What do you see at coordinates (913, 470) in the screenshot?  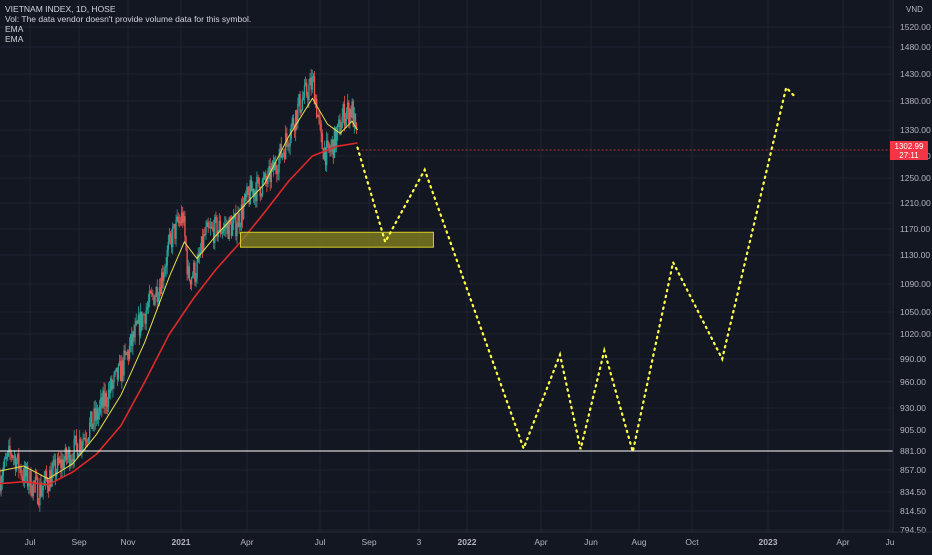 I see `price-tick-label: 857.00` at bounding box center [913, 470].